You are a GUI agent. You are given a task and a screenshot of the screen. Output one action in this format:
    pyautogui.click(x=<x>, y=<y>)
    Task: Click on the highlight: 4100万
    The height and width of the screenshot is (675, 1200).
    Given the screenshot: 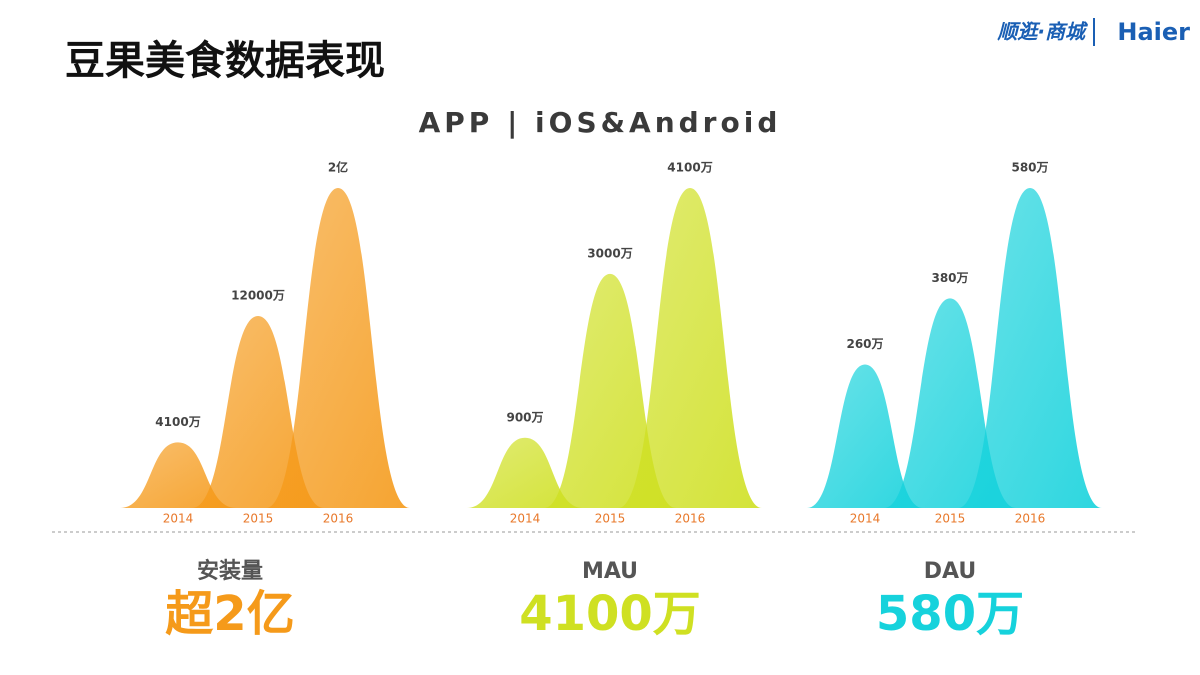 What is the action you would take?
    pyautogui.click(x=610, y=614)
    